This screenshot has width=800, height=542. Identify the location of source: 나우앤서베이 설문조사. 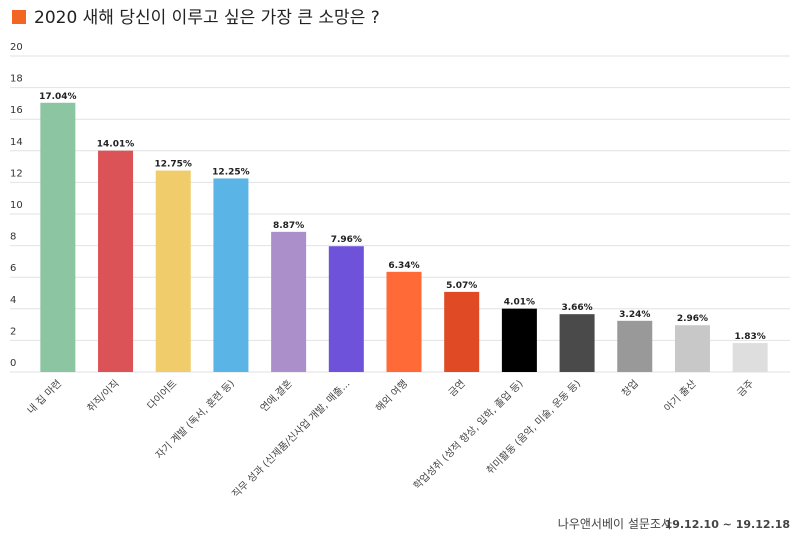
(615, 524).